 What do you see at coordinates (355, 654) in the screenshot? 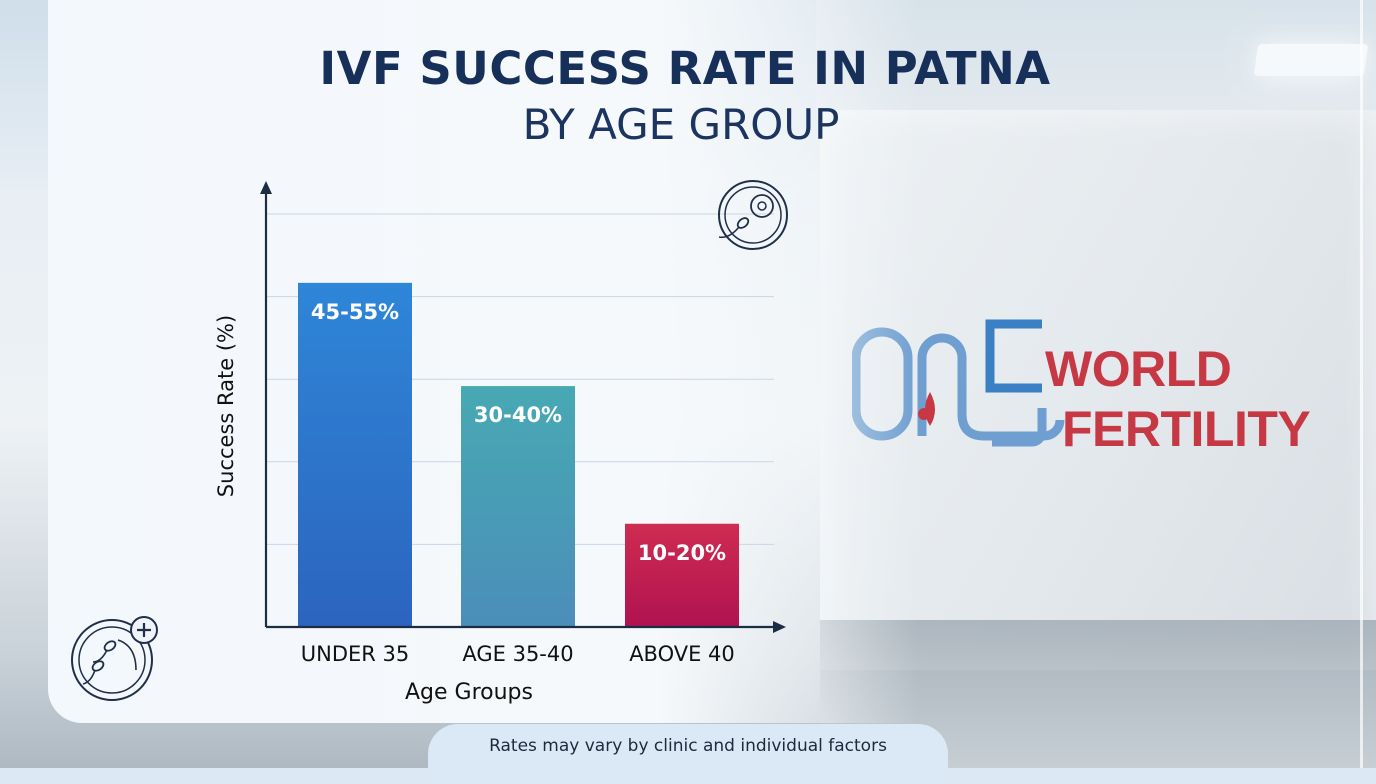
I see `x-tick-label: UNDER 35` at bounding box center [355, 654].